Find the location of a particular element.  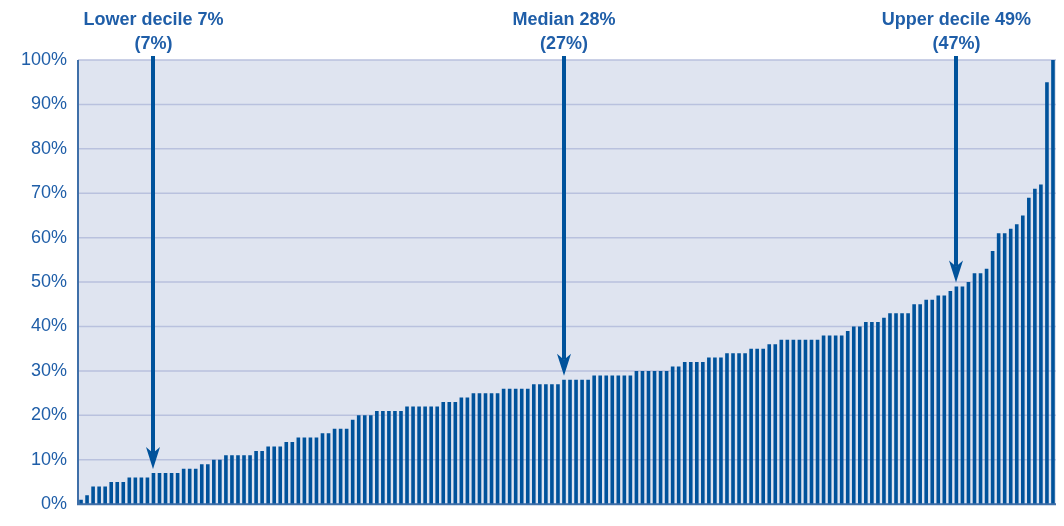

y-tick-label: 90% is located at coordinates (48, 103).